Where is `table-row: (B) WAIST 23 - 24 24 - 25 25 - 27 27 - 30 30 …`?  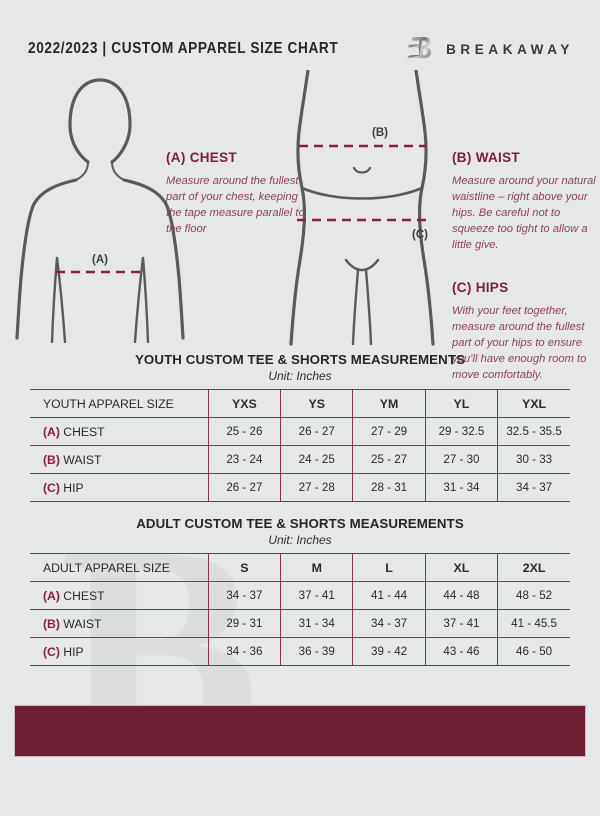 table-row: (B) WAIST 23 - 24 24 - 25 25 - 27 27 - 30 30 … is located at coordinates (300, 459).